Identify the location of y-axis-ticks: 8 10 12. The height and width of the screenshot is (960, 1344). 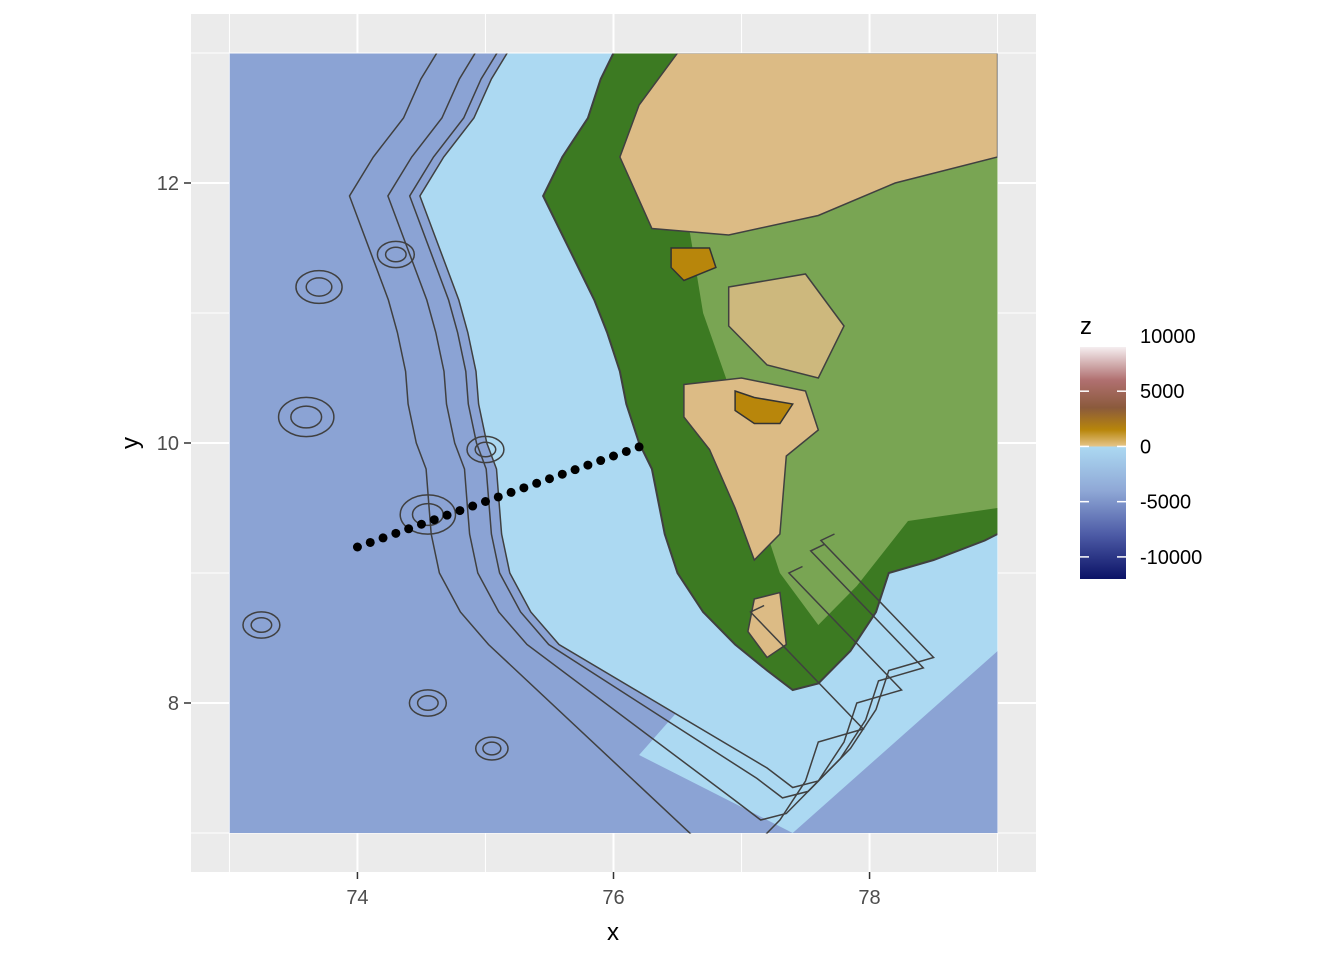
(174, 444).